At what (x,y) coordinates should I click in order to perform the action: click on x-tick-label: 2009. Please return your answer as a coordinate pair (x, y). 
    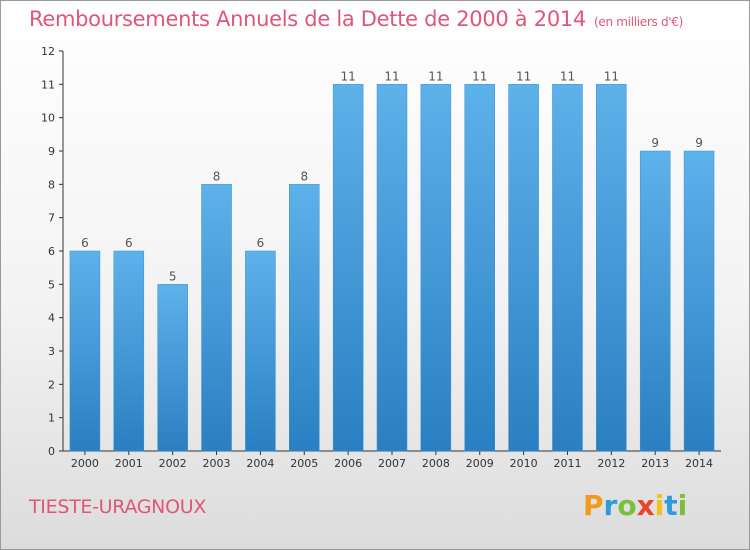
    Looking at the image, I should click on (480, 463).